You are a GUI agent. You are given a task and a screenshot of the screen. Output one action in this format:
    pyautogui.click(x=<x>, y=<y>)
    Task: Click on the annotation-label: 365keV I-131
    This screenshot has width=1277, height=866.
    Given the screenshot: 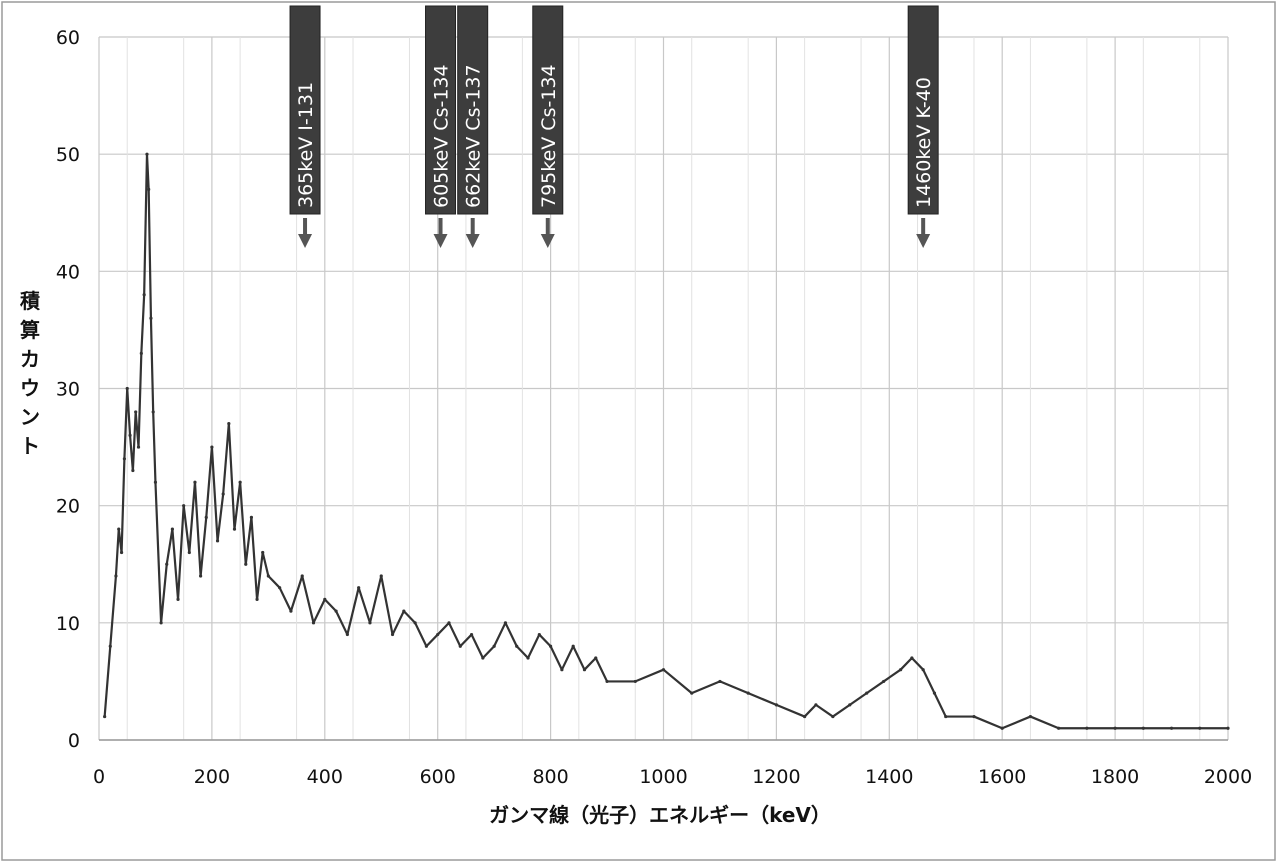 What is the action you would take?
    pyautogui.click(x=306, y=145)
    